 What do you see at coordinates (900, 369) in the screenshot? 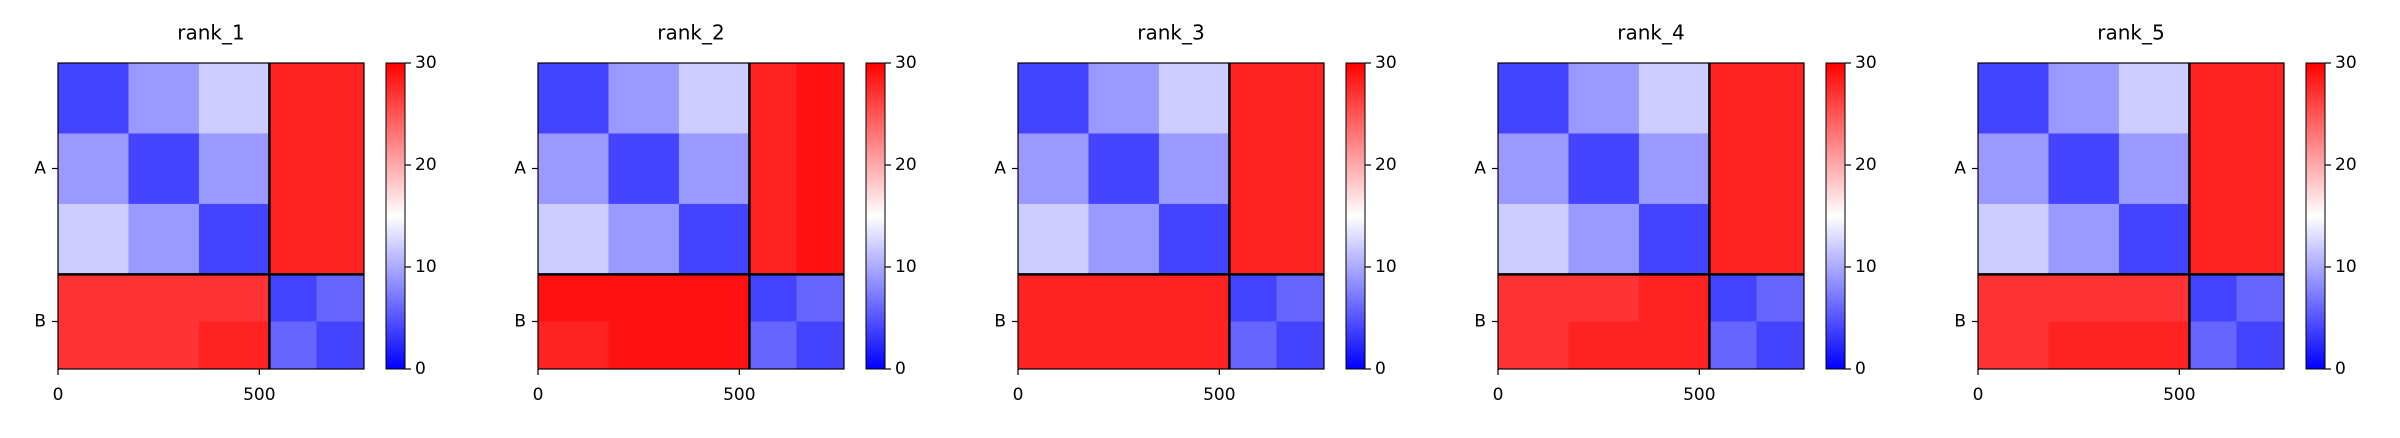
I see `colorbar-tick-label: 0` at bounding box center [900, 369].